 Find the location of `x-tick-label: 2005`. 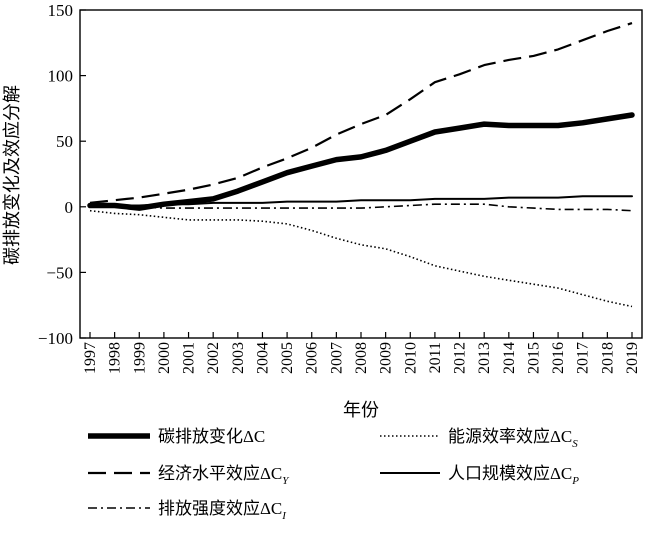

x-tick-label: 2005 is located at coordinates (287, 358).